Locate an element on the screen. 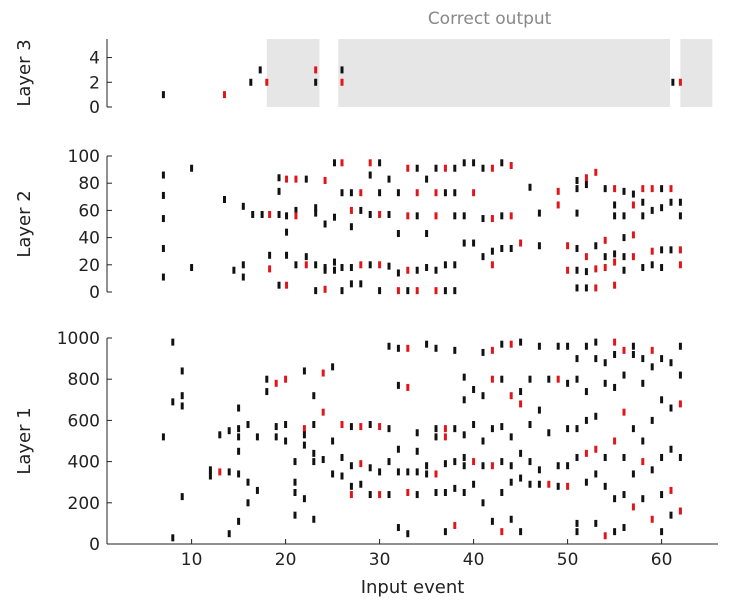 Image resolution: width=731 pixels, height=606 pixels. x-tick-label: 60 is located at coordinates (662, 560).